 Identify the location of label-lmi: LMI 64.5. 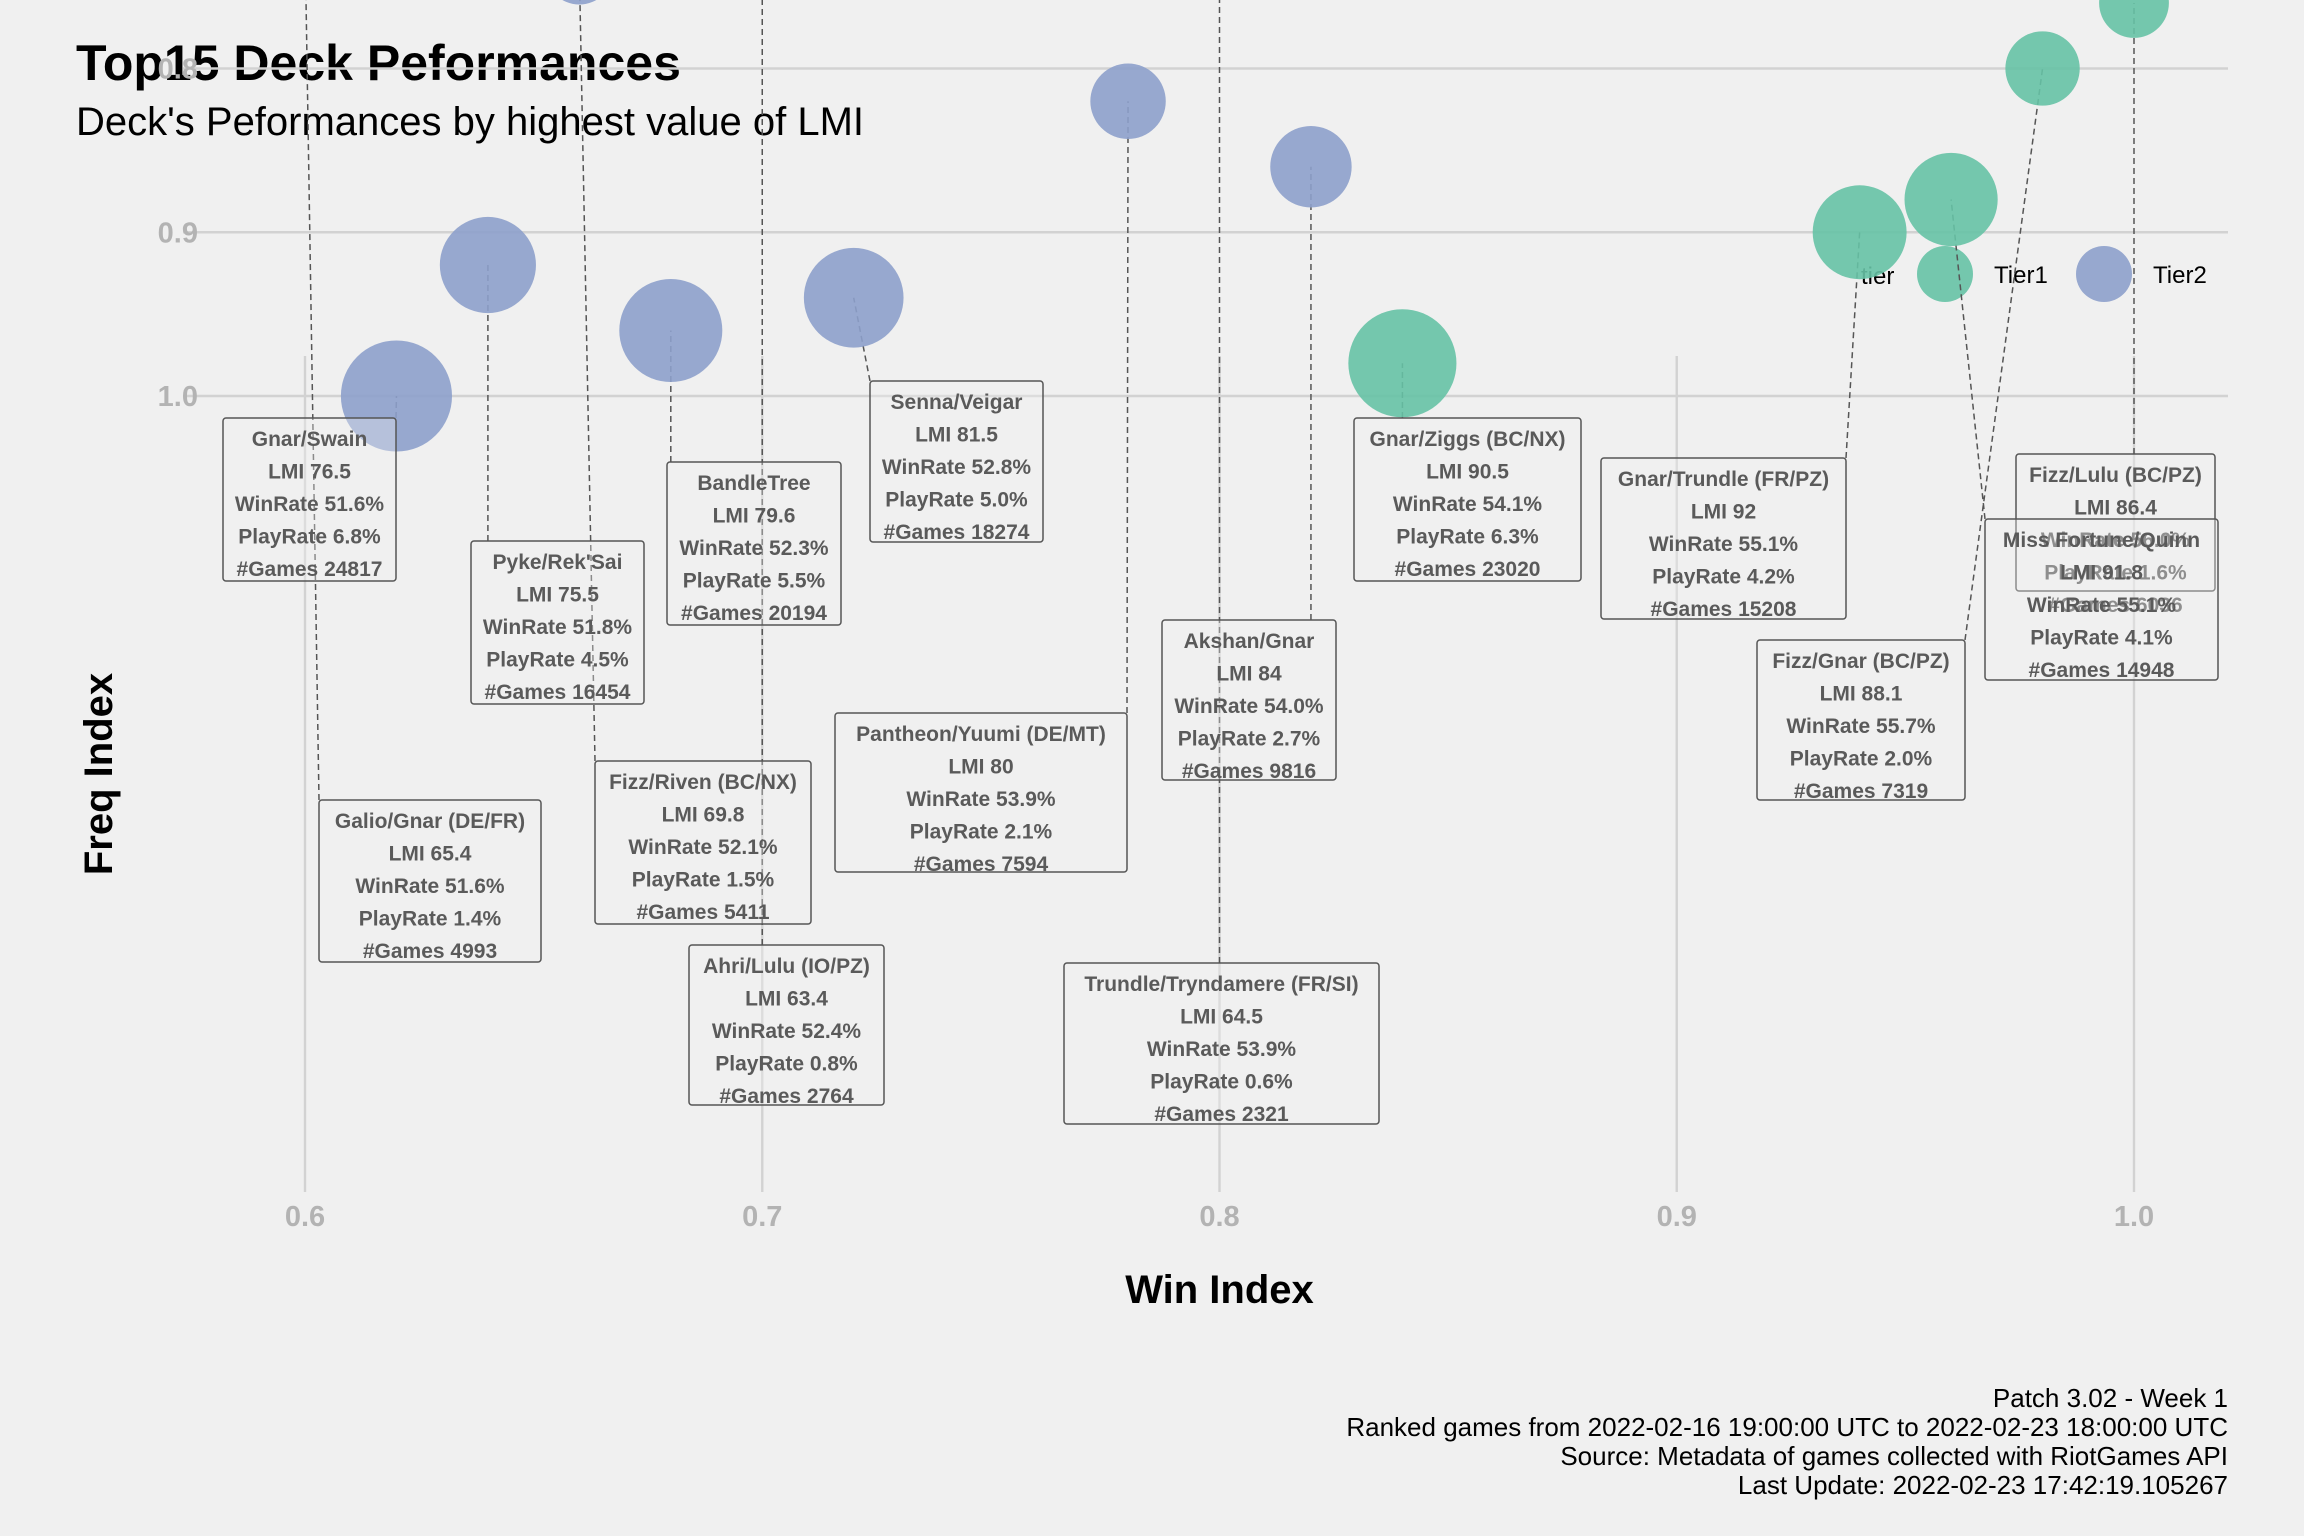
(1221, 1017).